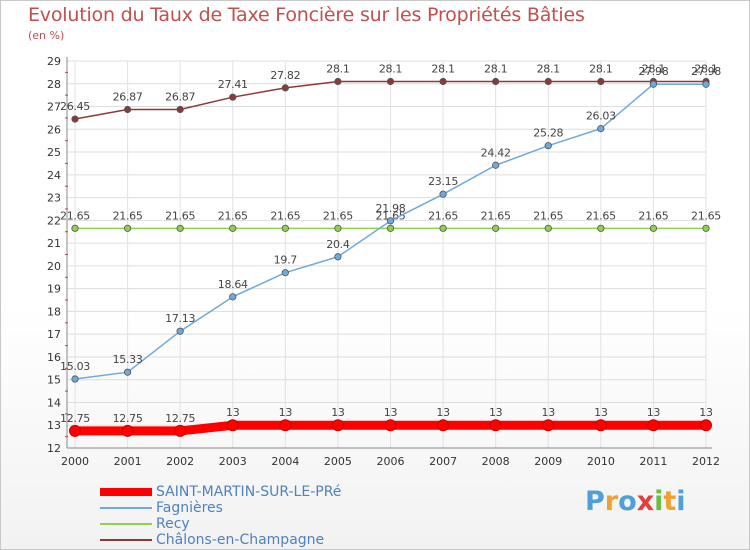 The image size is (750, 550). Describe the element at coordinates (496, 152) in the screenshot. I see `data-label: 24.42` at that location.